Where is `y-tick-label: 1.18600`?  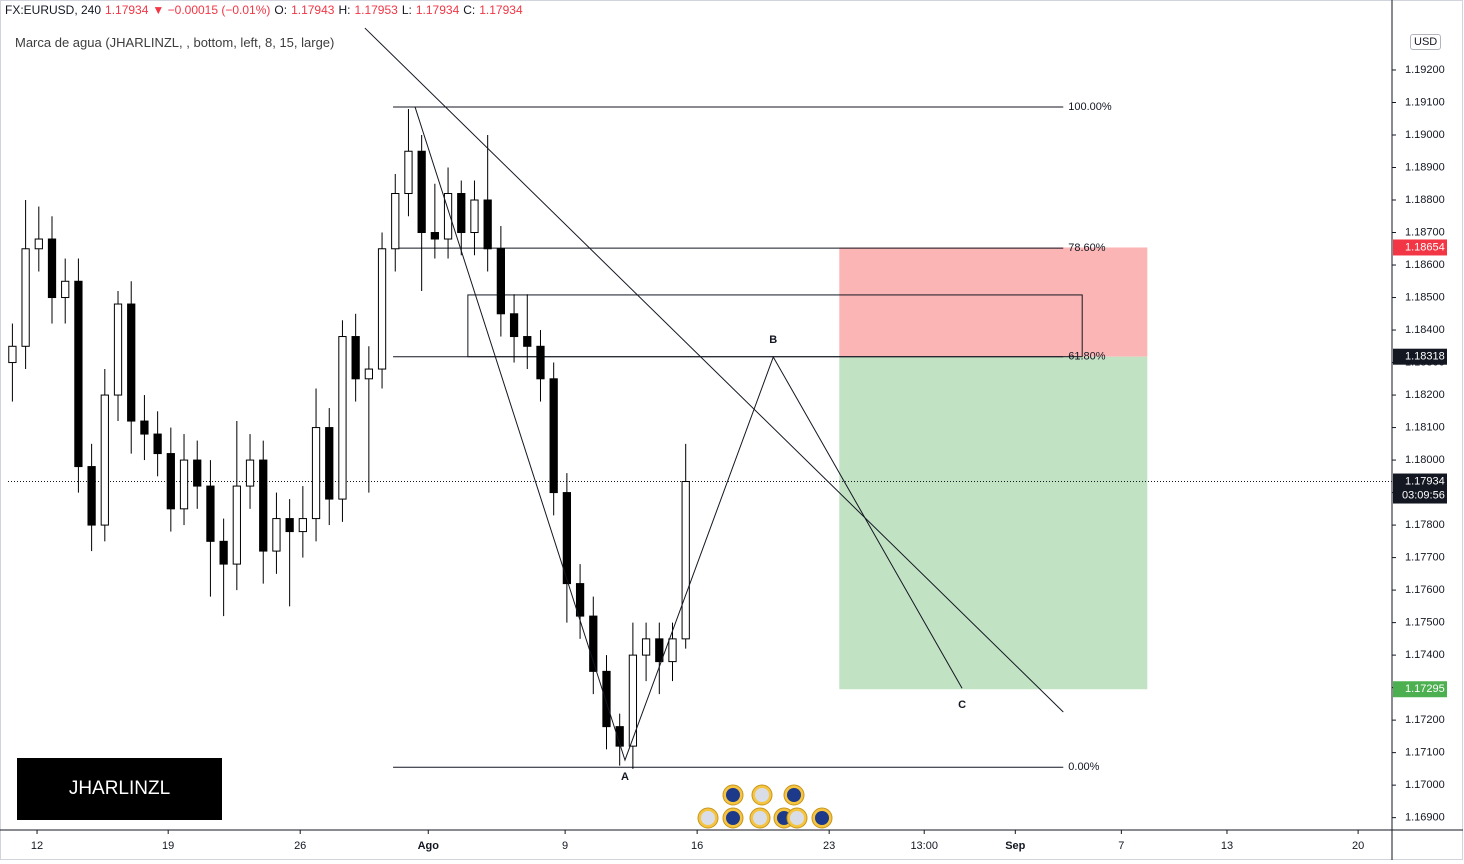 y-tick-label: 1.18600 is located at coordinates (1425, 265).